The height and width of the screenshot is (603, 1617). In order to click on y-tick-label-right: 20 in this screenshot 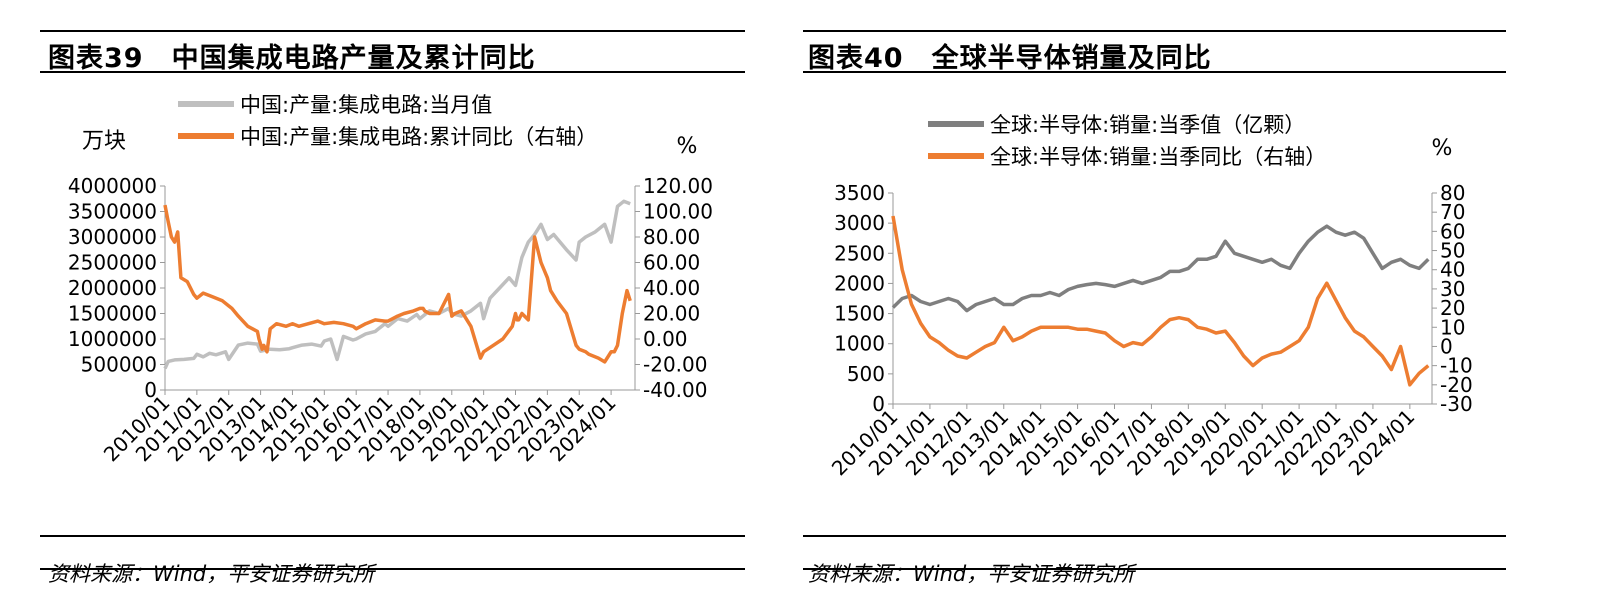, I will do `click(1452, 308)`.